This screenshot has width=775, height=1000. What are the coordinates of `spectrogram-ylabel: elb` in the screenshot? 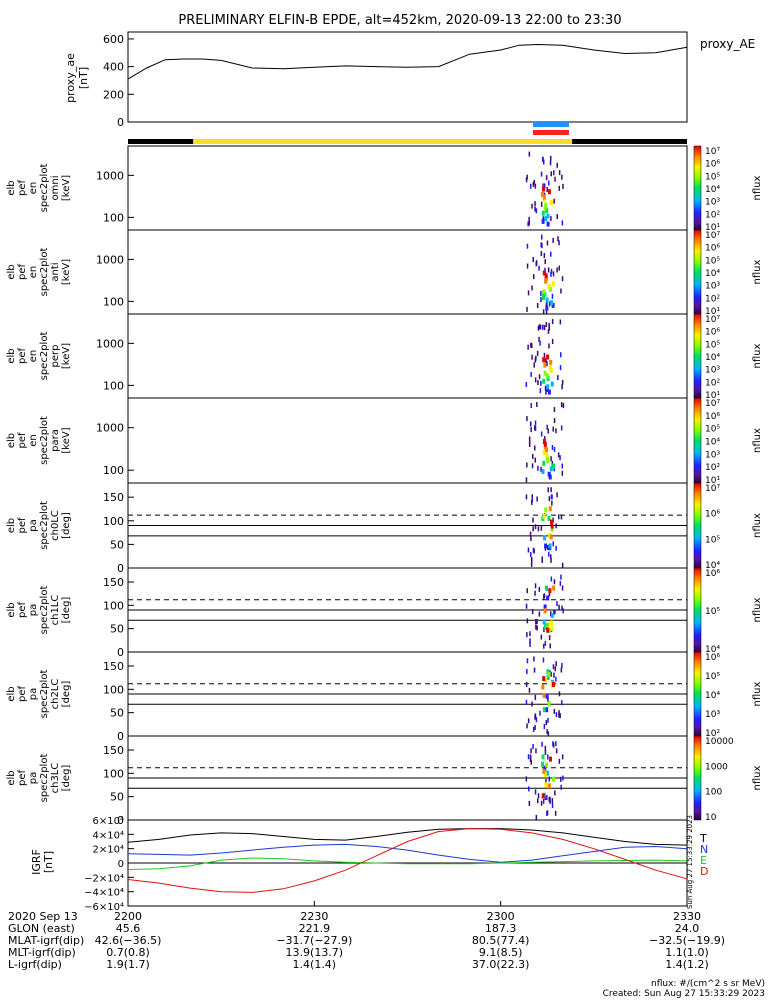 It's located at (11, 187).